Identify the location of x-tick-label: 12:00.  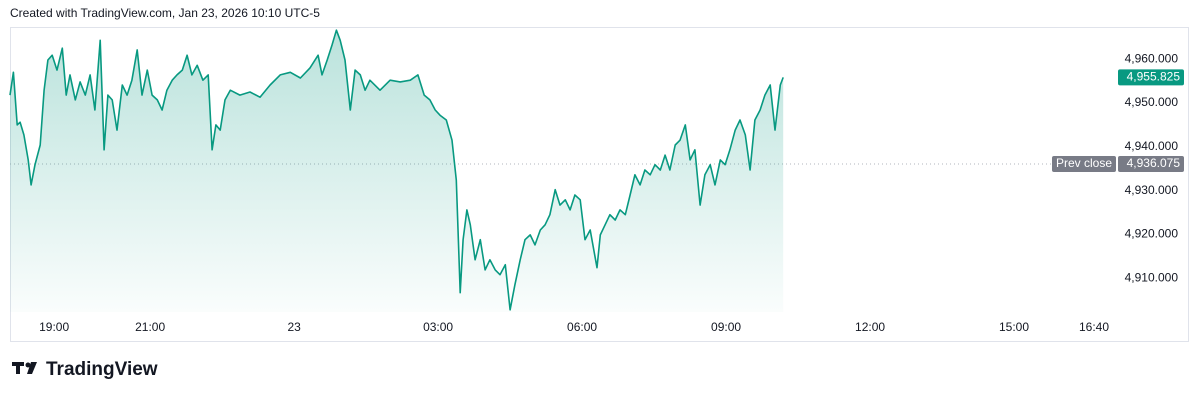
(870, 327).